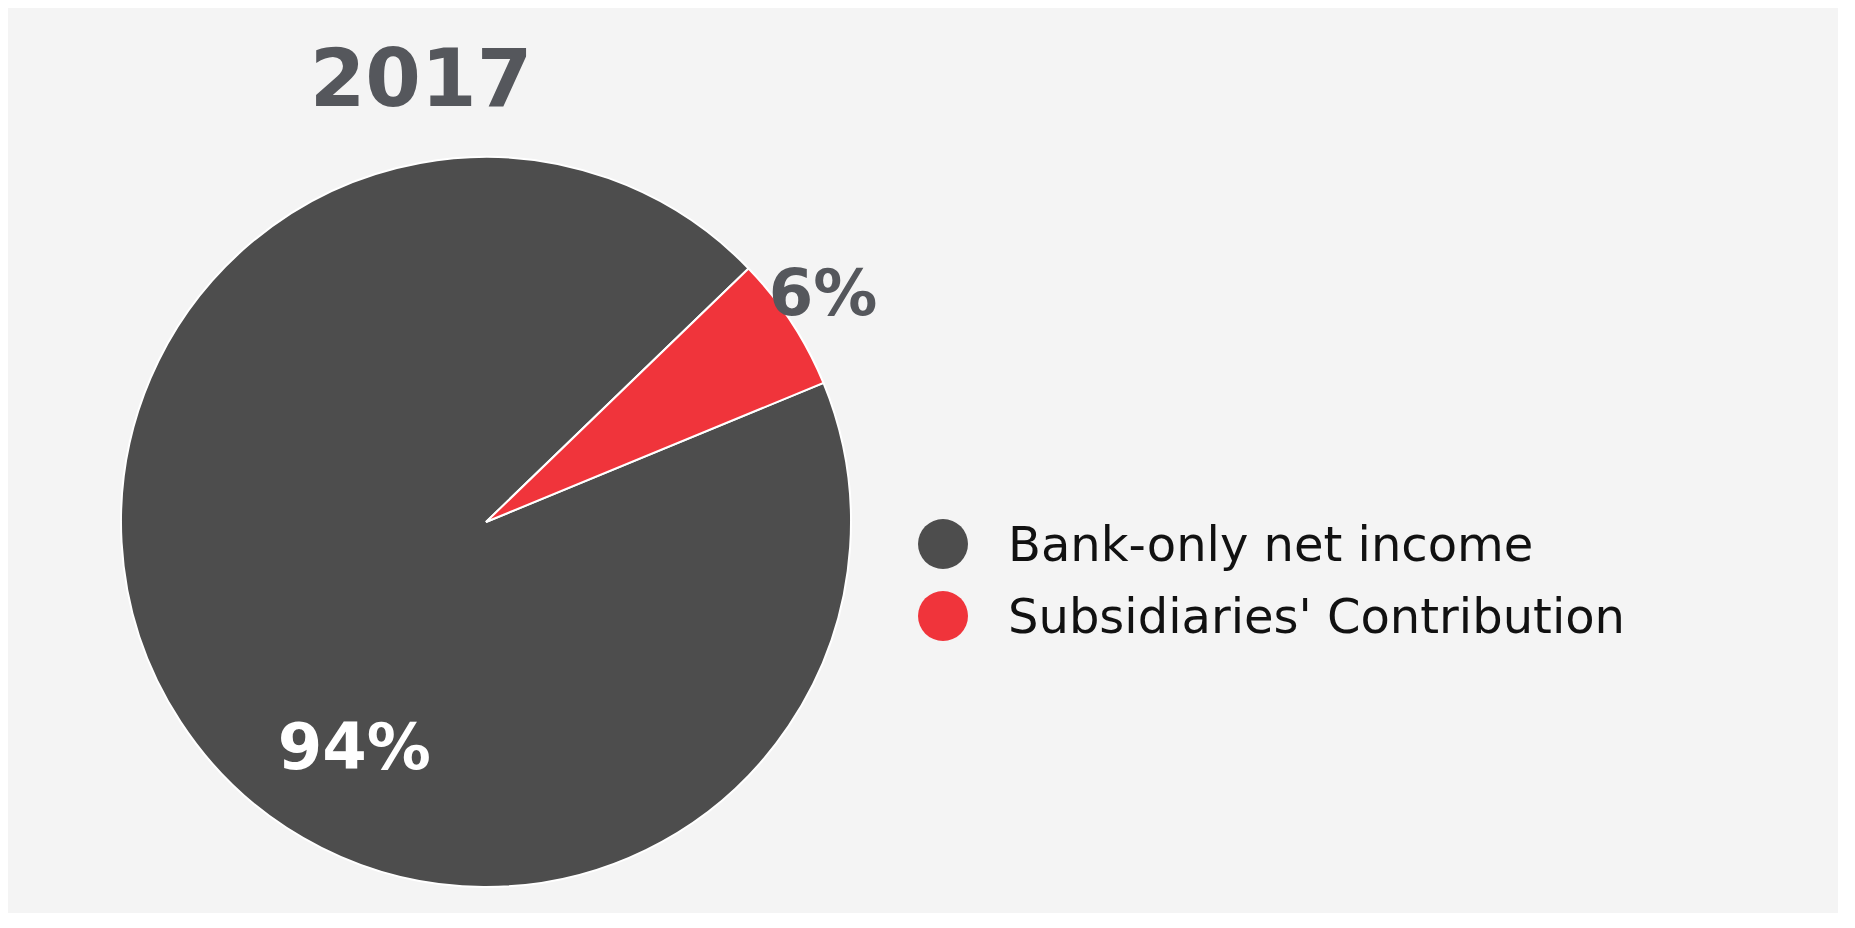 Image resolution: width=1855 pixels, height=928 pixels. I want to click on chart-title: 2017, so click(421, 78).